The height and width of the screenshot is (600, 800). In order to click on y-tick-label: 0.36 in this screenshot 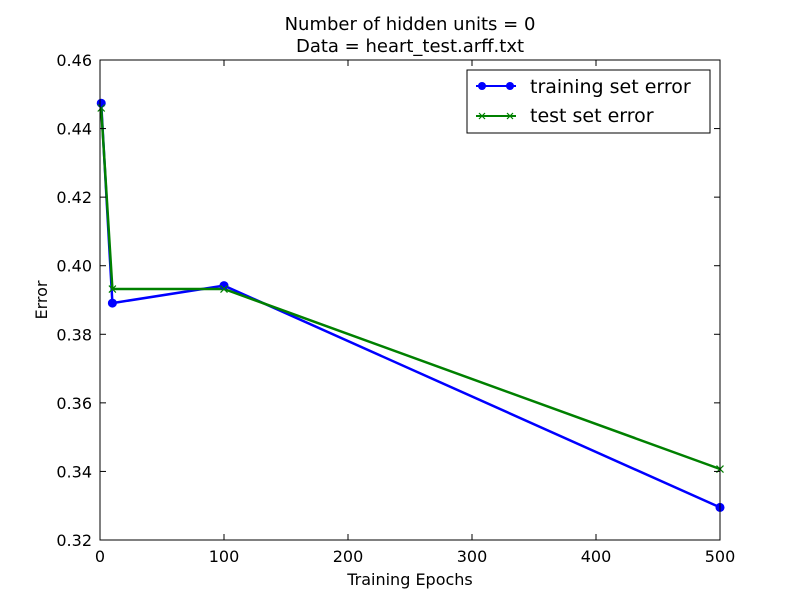, I will do `click(74, 403)`.